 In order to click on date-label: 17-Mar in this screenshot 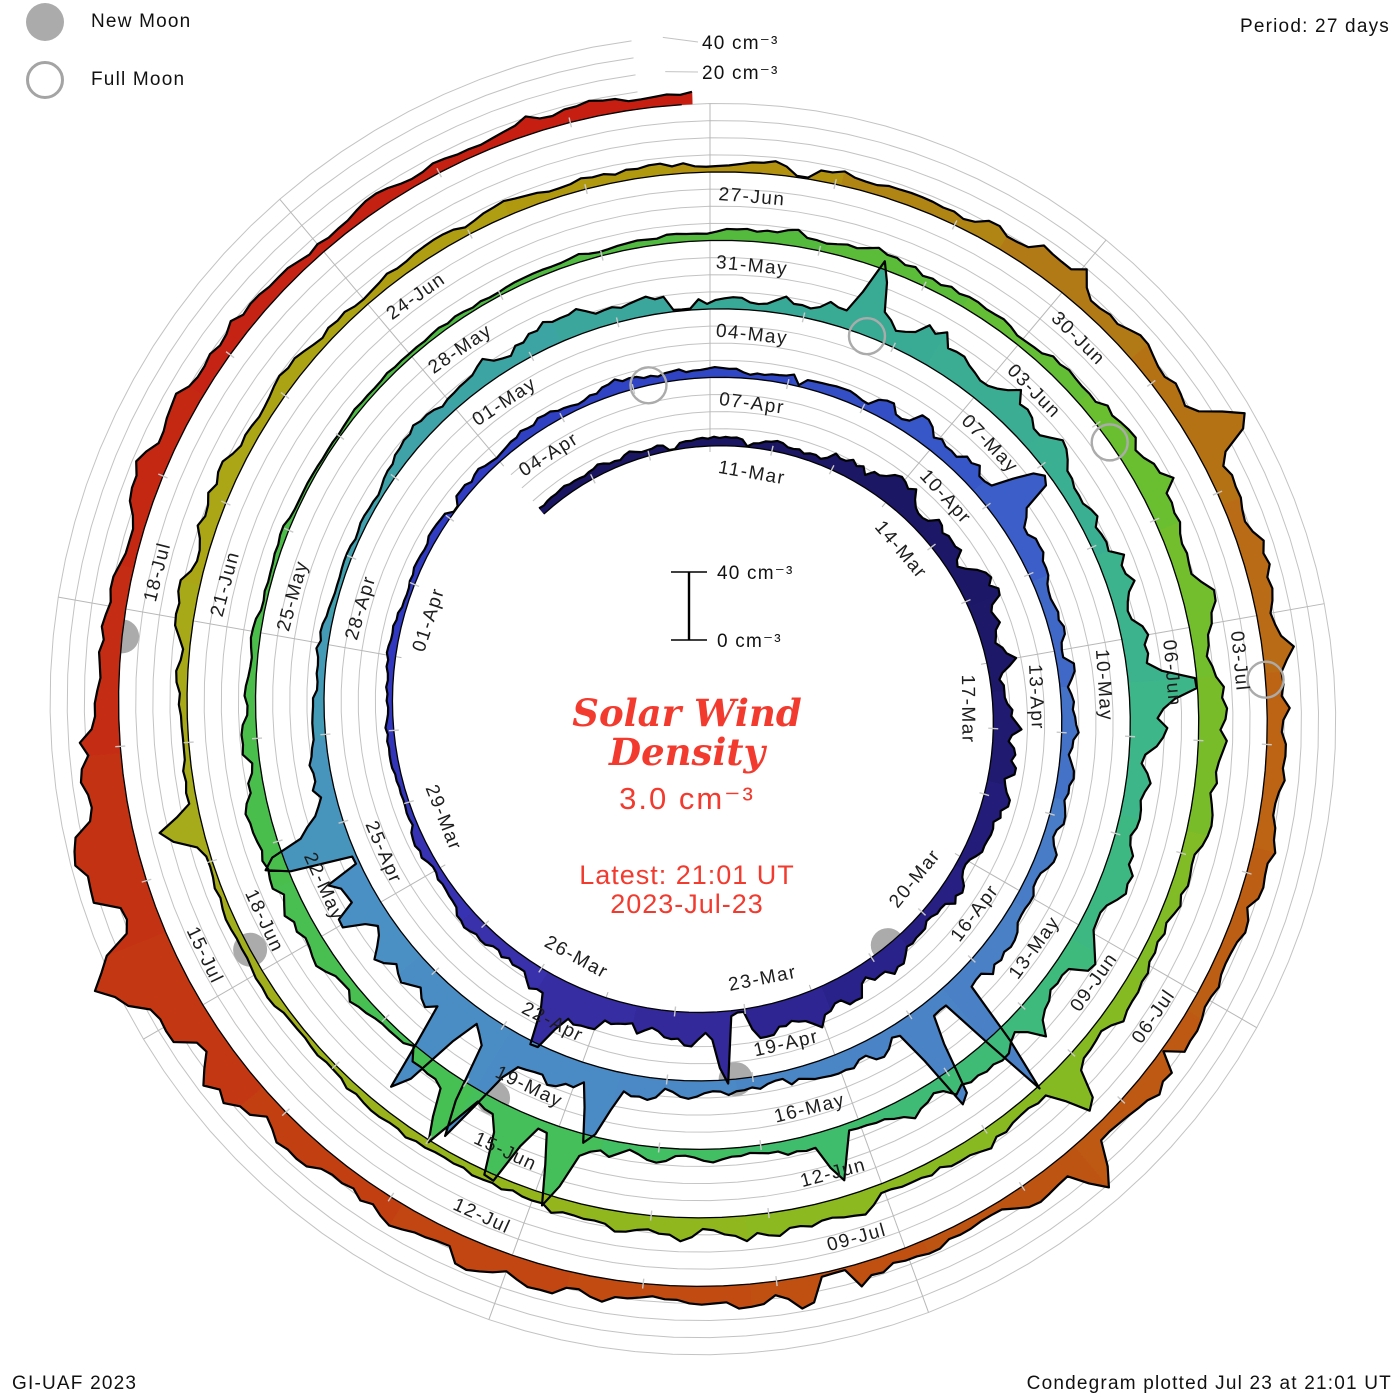, I will do `click(968, 708)`.